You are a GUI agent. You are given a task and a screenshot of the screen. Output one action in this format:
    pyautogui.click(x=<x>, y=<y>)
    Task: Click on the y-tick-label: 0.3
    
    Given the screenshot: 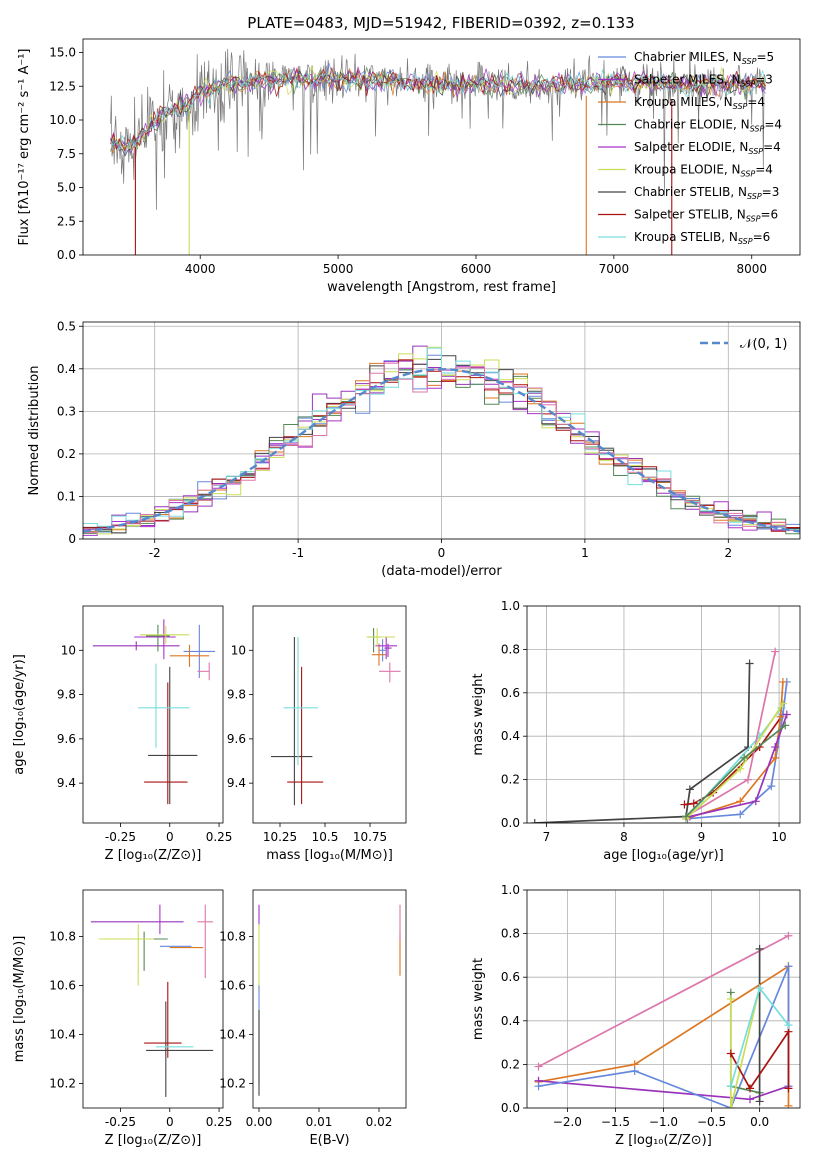 What is the action you would take?
    pyautogui.click(x=66, y=411)
    